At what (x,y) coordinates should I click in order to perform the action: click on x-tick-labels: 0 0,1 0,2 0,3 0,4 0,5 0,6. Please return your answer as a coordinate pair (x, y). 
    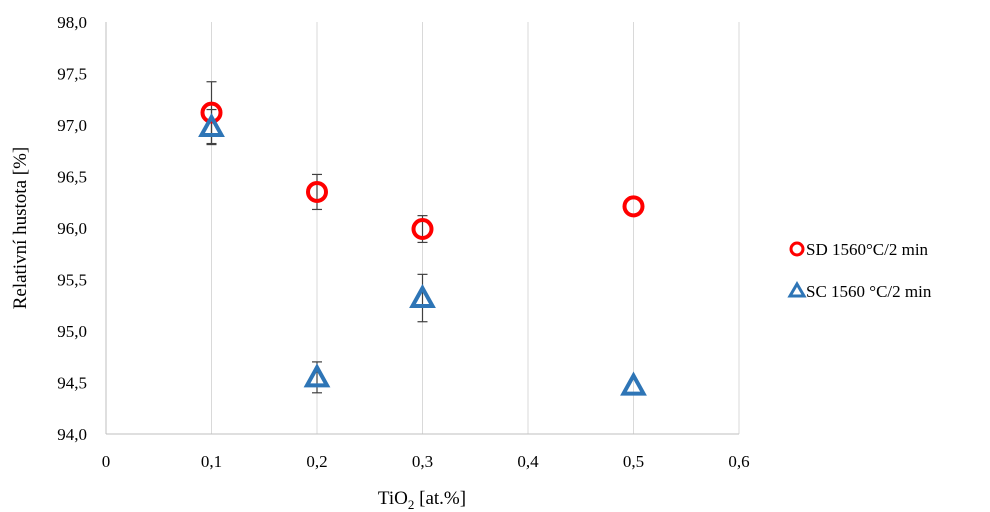
    Looking at the image, I should click on (426, 461).